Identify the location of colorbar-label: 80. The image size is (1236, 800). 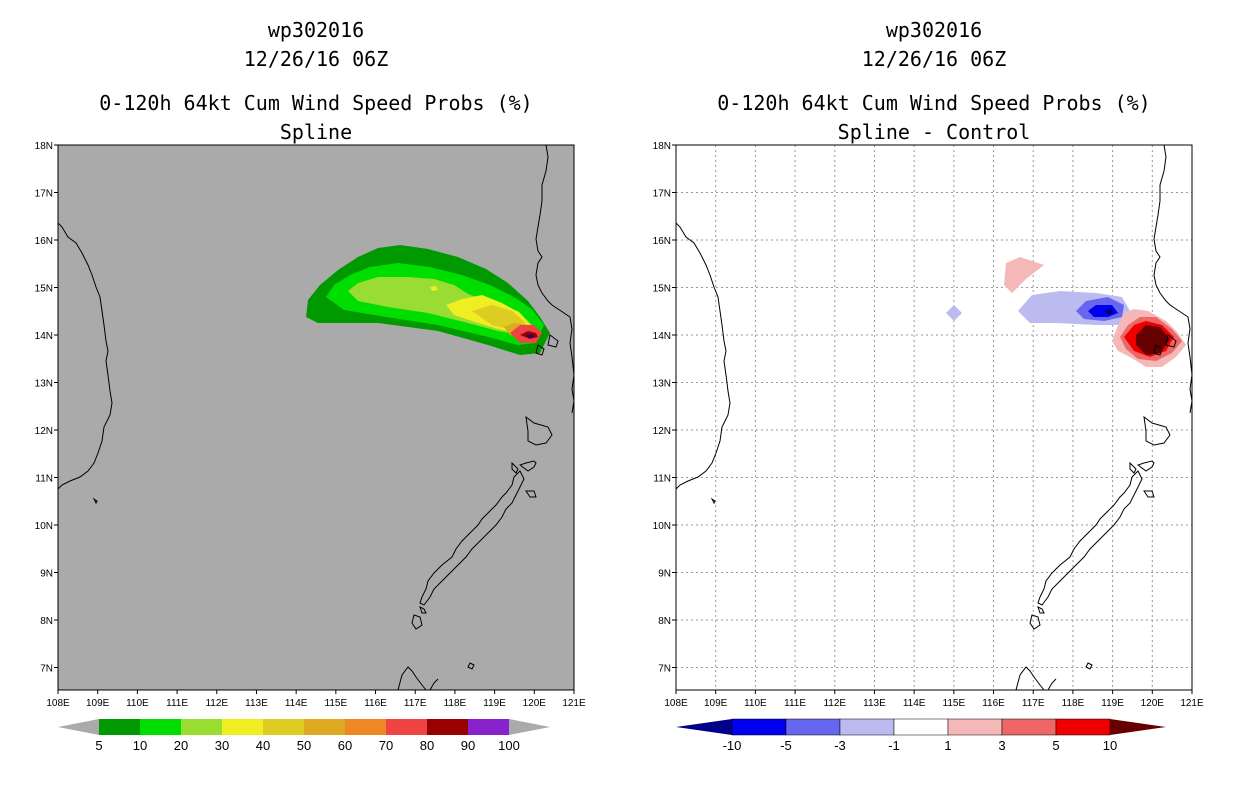
(427, 745).